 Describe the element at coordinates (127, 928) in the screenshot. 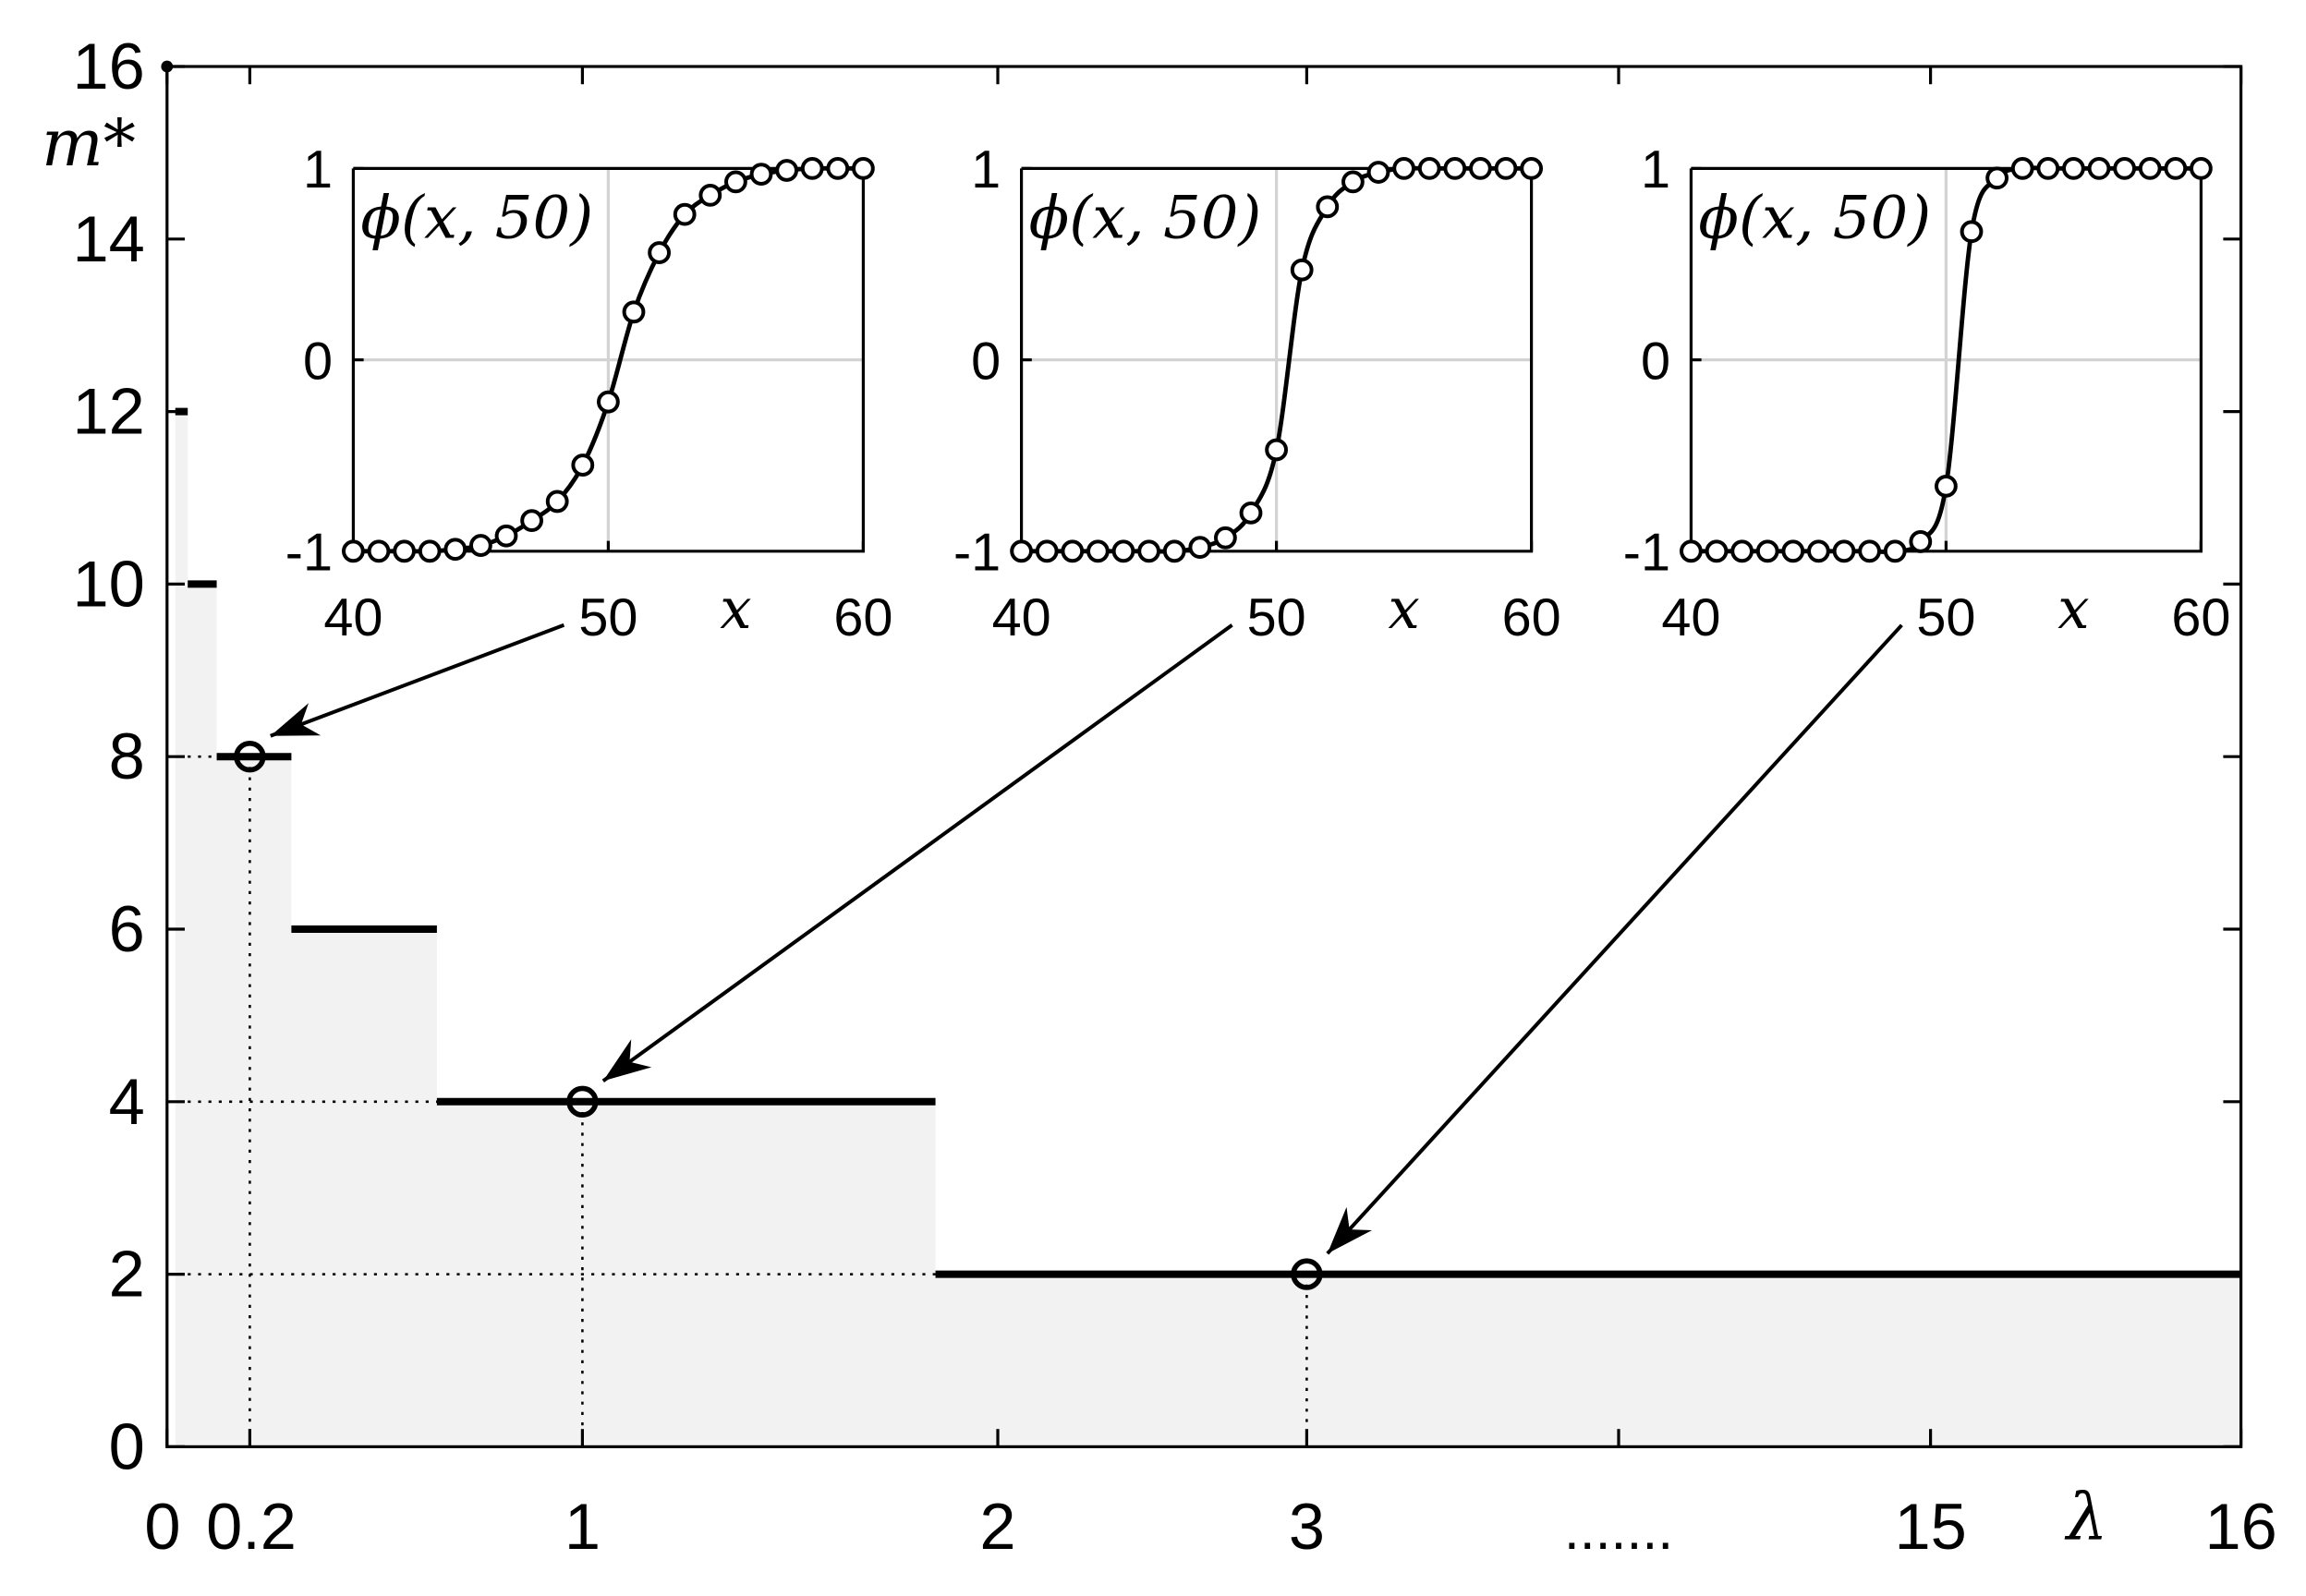

I see `y-tick-label: 6` at that location.